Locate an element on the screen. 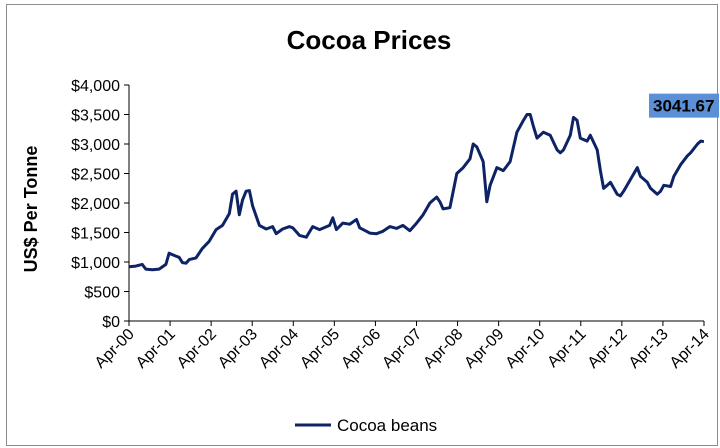 The image size is (720, 448). x-tick-label: Apr-02 is located at coordinates (197, 349).